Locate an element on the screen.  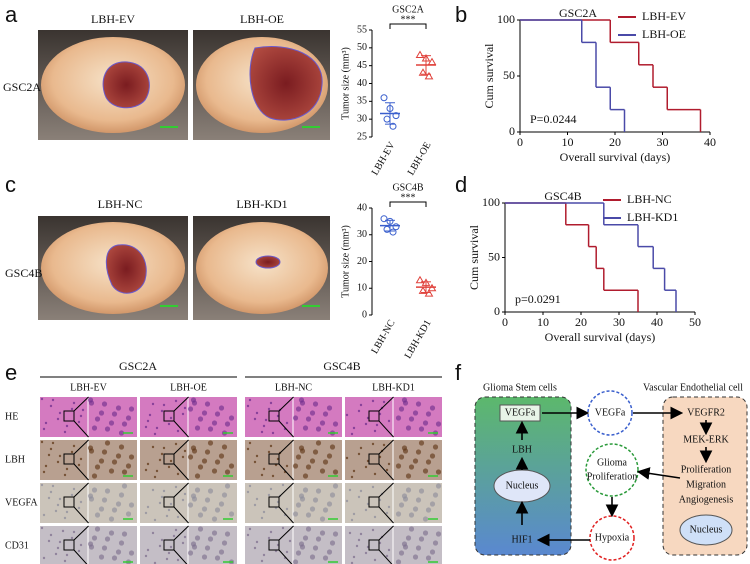
x-tick-label: 10 is located at coordinates (568, 142).